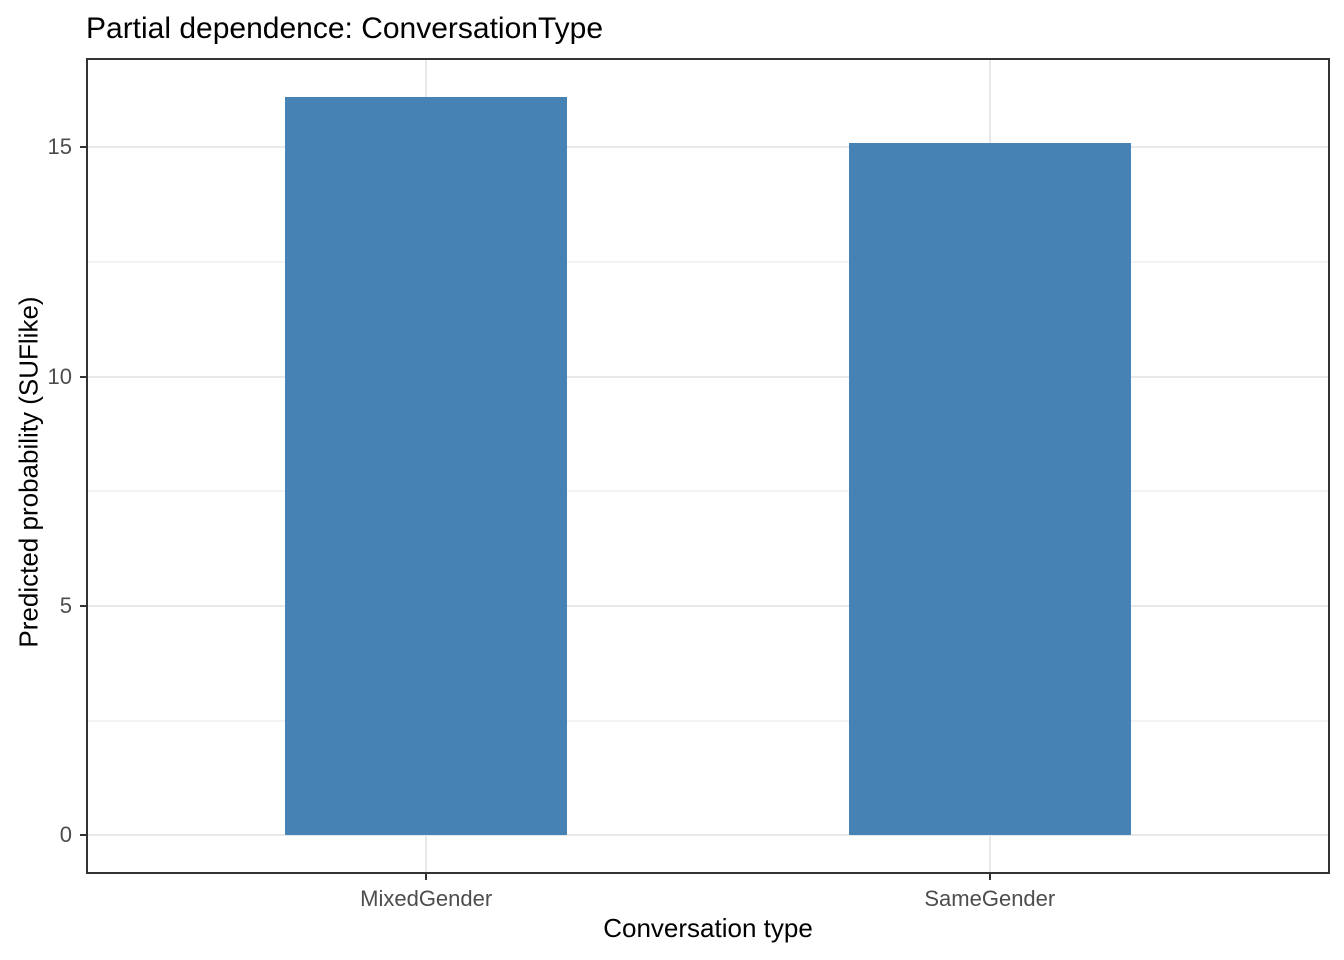  Describe the element at coordinates (345, 28) in the screenshot. I see `chart-title: Partial dependence: ConversationType` at that location.